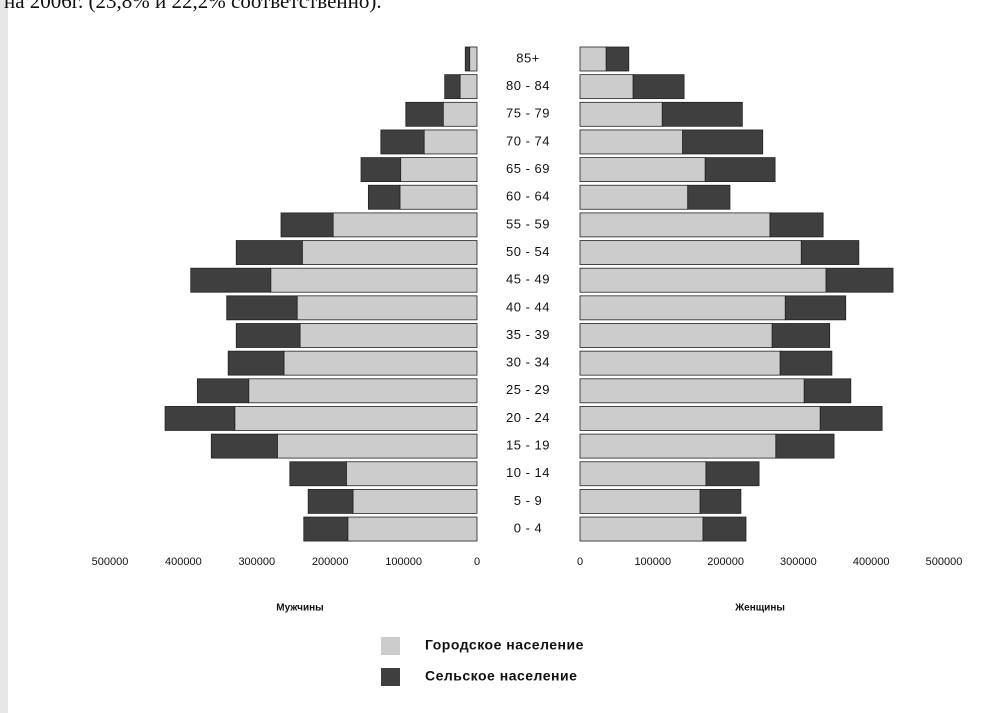  I want to click on side-label: Женщины, so click(759, 608).